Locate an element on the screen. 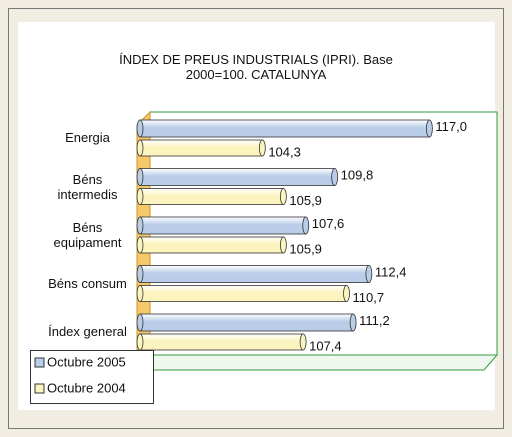 This screenshot has width=512, height=437. category-label: Béns equipament is located at coordinates (87, 235).